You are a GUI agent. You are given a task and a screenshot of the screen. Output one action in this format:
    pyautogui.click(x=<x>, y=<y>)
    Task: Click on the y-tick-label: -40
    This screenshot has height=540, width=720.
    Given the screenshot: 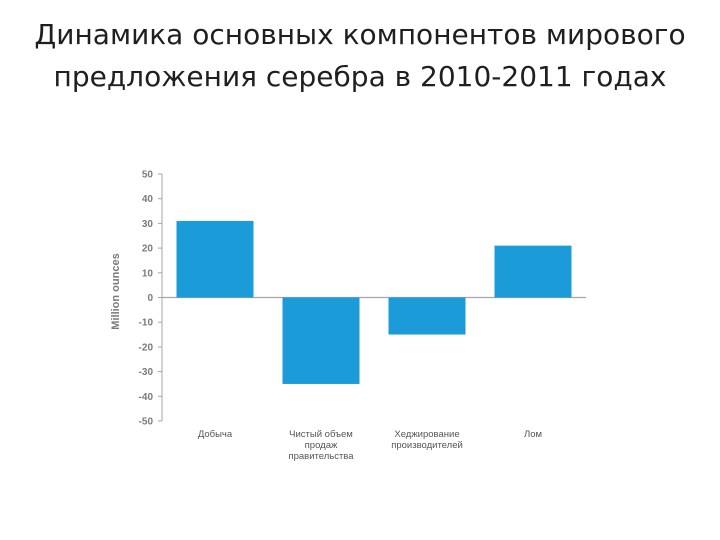 What is the action you would take?
    pyautogui.click(x=146, y=397)
    